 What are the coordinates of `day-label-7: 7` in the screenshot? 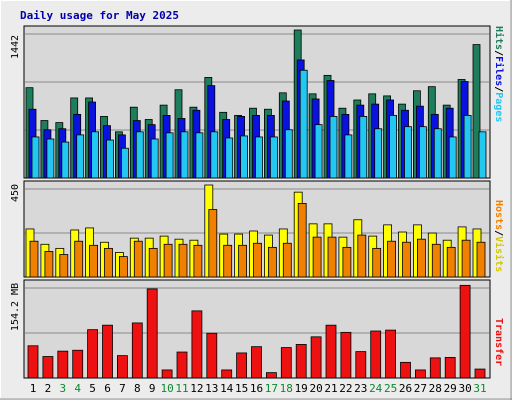 It's located at (122, 388).